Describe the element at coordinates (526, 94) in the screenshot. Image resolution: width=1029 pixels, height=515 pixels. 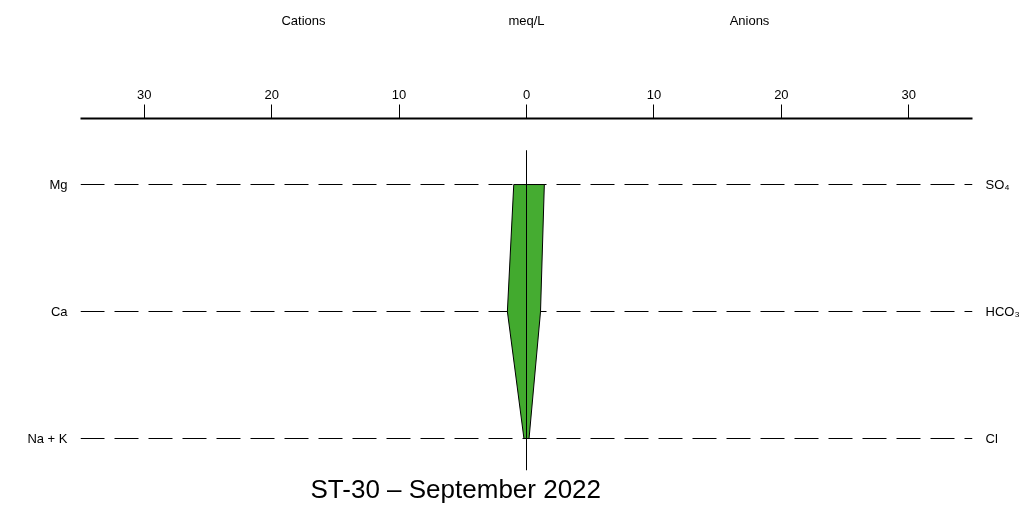
I see `x-tick-label: 0` at that location.